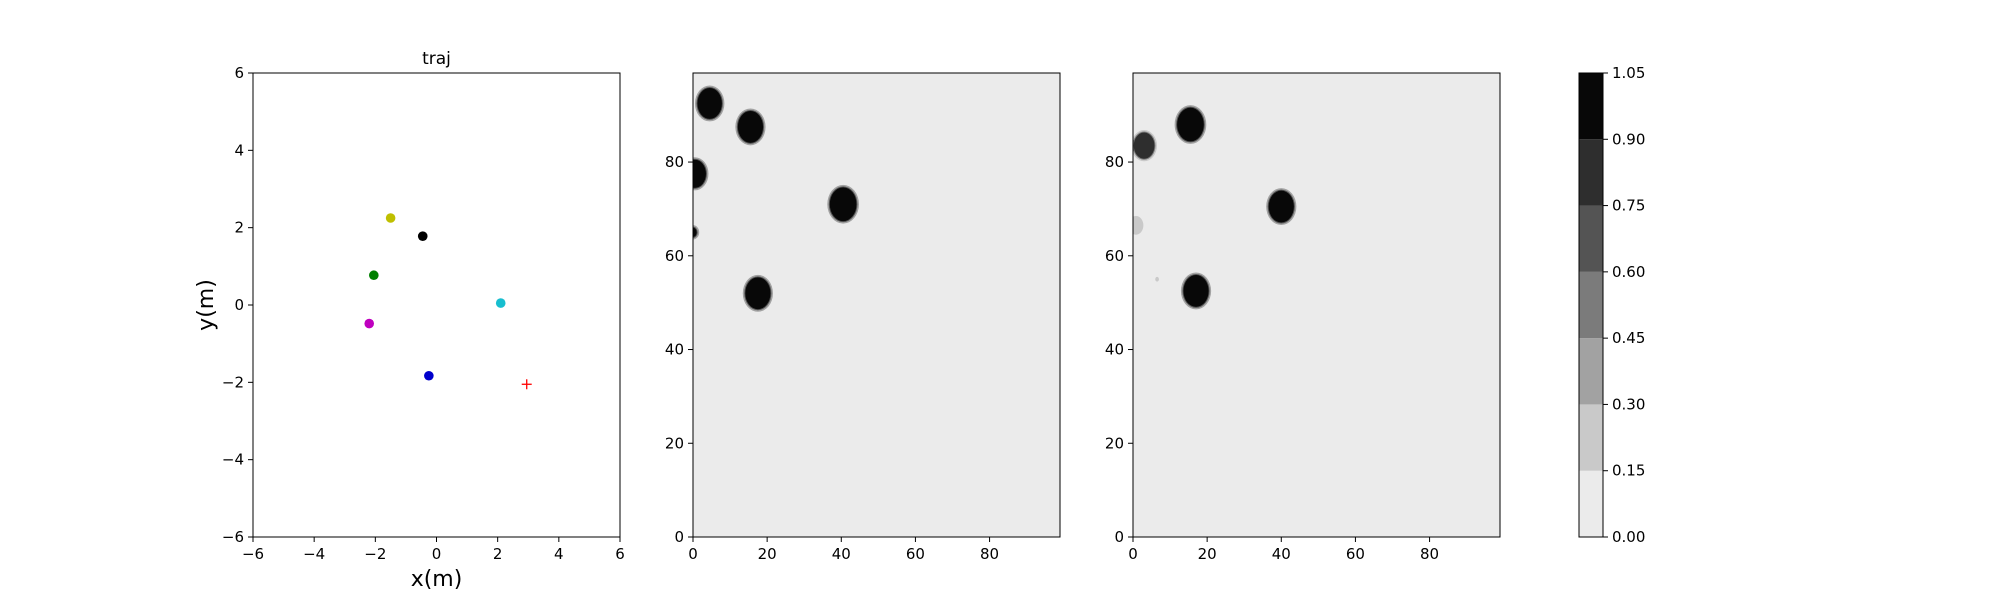  Describe the element at coordinates (1133, 554) in the screenshot. I see `map2-xtick-label: 0` at that location.